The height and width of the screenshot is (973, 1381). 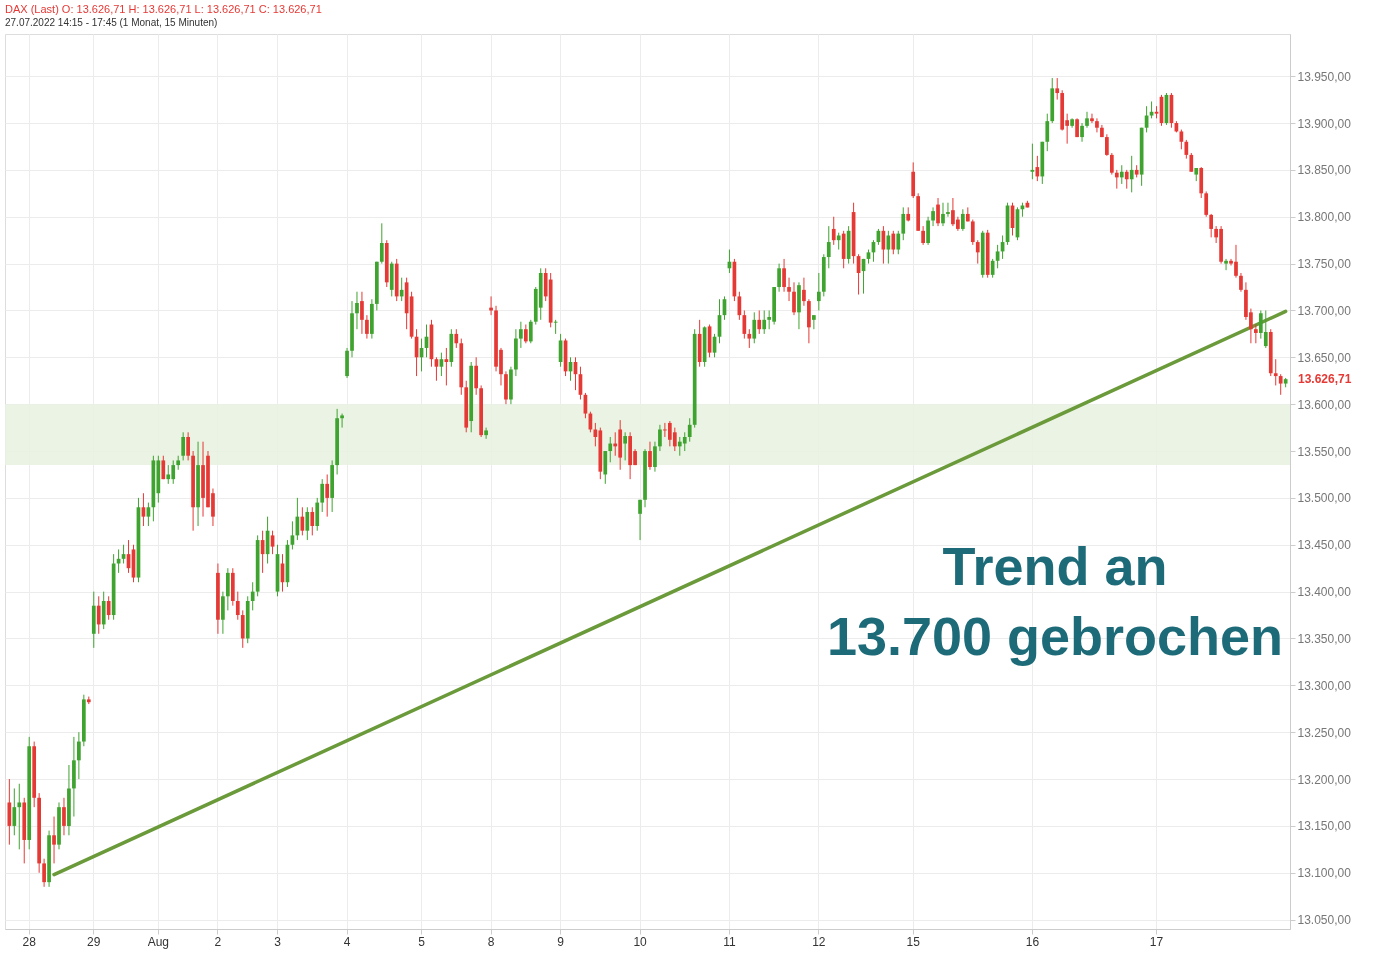 What do you see at coordinates (1324, 779) in the screenshot?
I see `y-tick-label: 13.200,00` at bounding box center [1324, 779].